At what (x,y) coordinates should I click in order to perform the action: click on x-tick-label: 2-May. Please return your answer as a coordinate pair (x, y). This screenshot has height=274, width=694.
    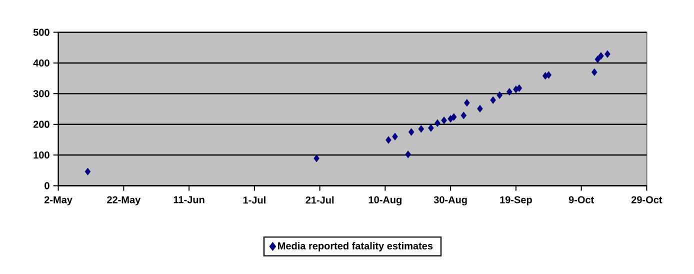
    Looking at the image, I should click on (58, 201).